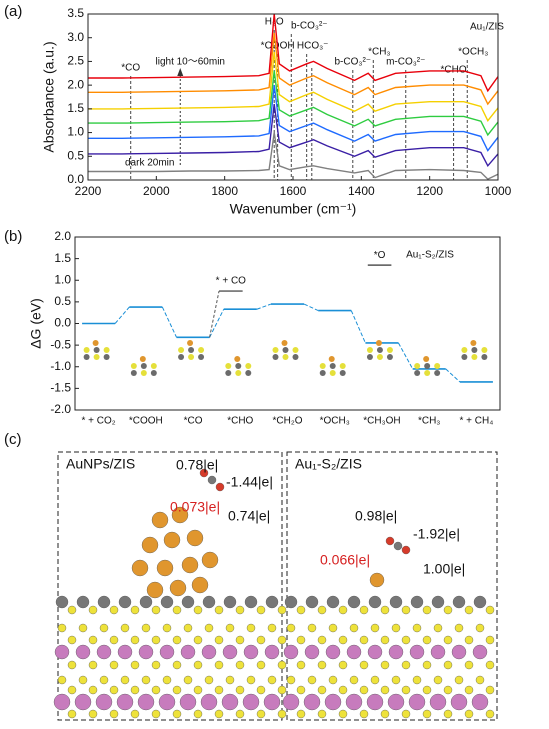 This screenshot has height=729, width=549. Describe the element at coordinates (146, 421) in the screenshot. I see `x-tick-label: *COOH` at that location.